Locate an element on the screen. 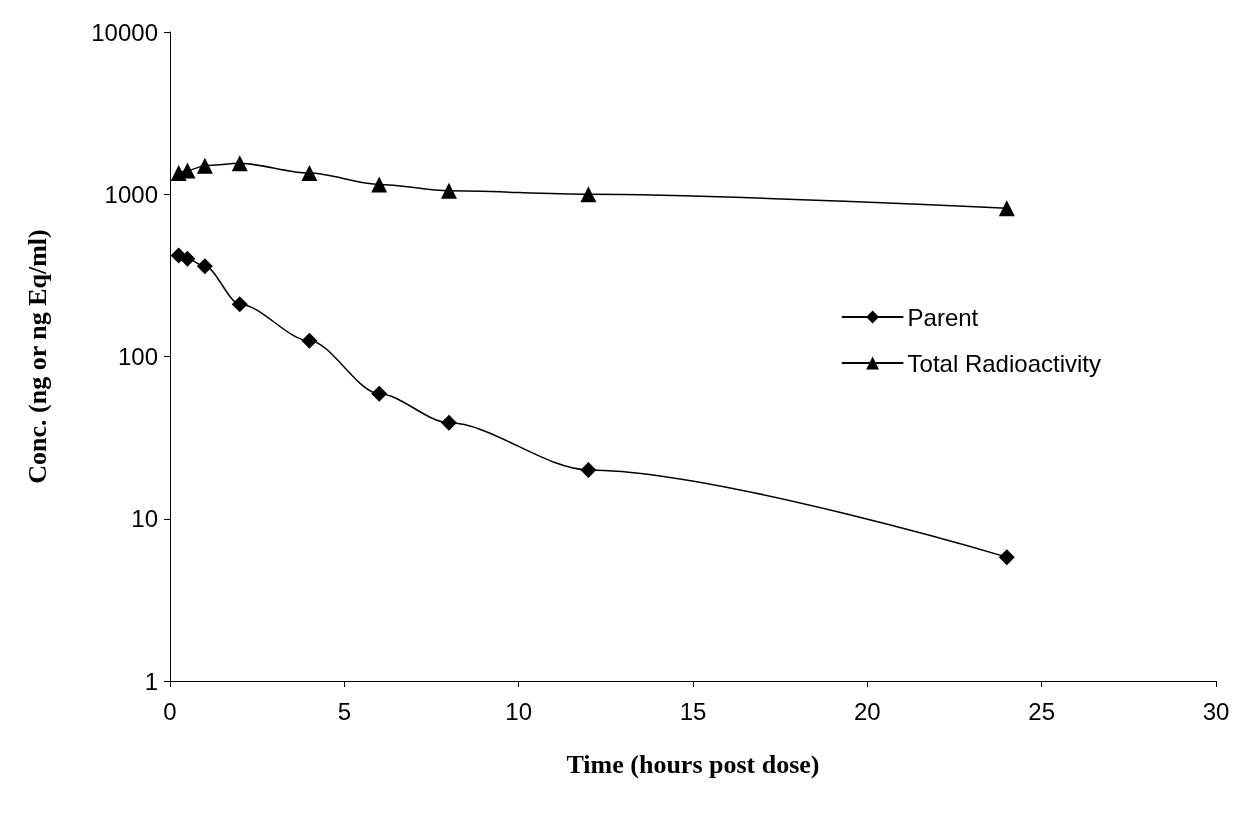 This screenshot has width=1236, height=824. x-tick-label: 5 is located at coordinates (344, 711).